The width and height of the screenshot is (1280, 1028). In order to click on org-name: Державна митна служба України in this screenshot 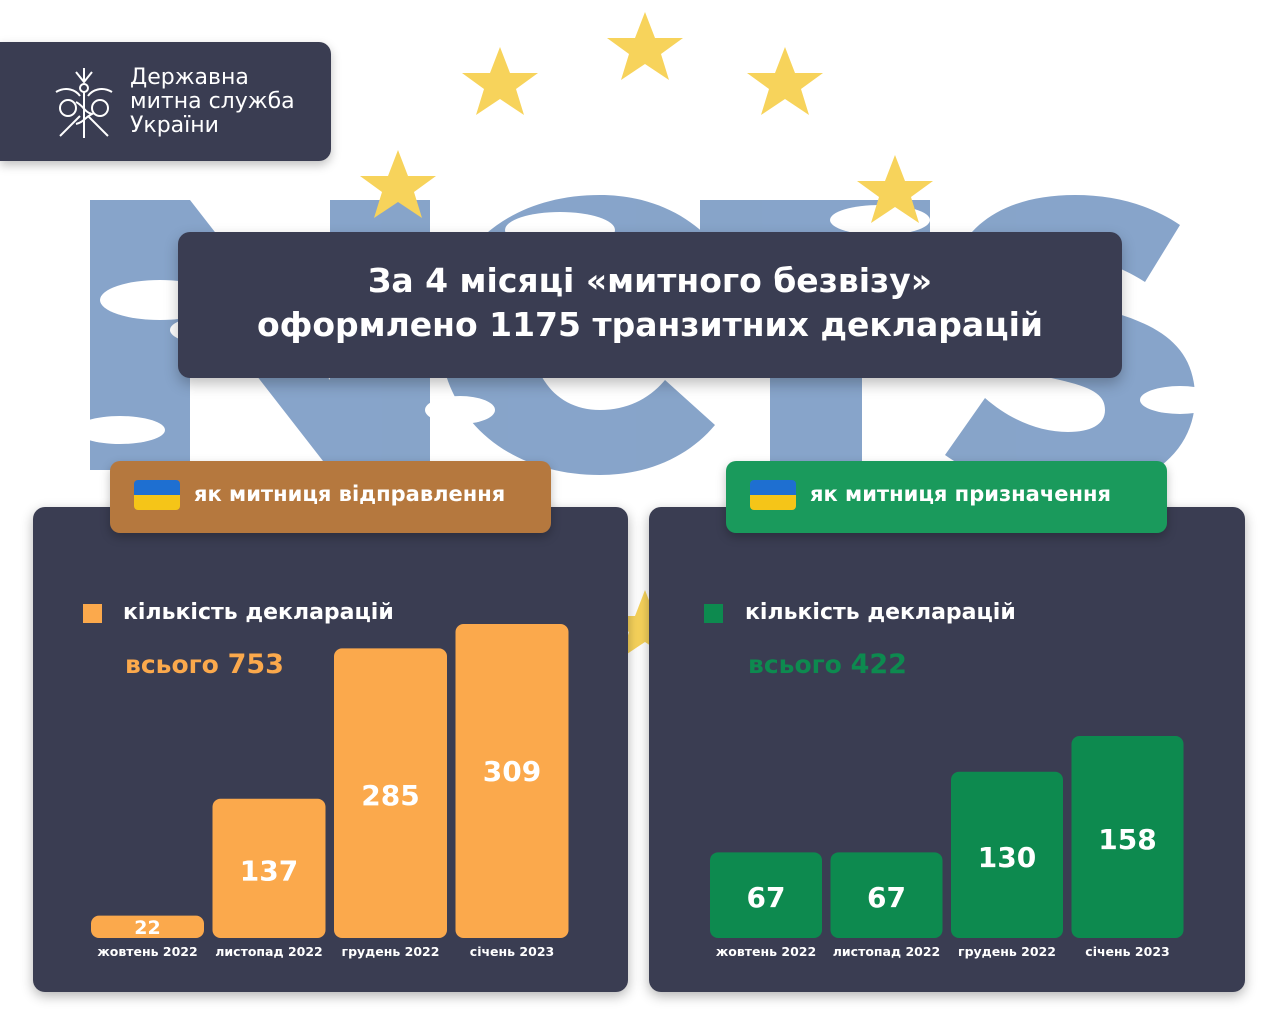, I will do `click(212, 102)`.